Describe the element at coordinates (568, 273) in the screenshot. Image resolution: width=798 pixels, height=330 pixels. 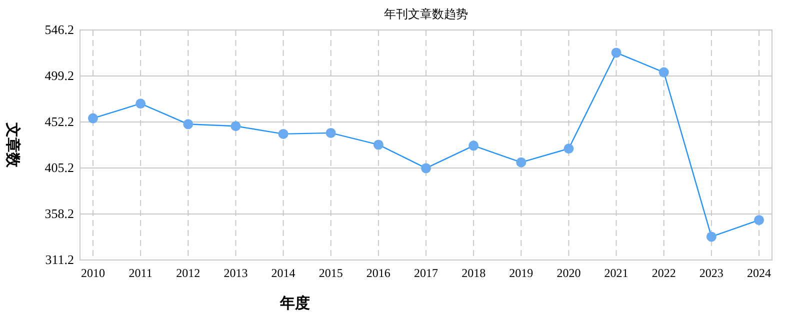
I see `x-tick-label: 2020` at that location.